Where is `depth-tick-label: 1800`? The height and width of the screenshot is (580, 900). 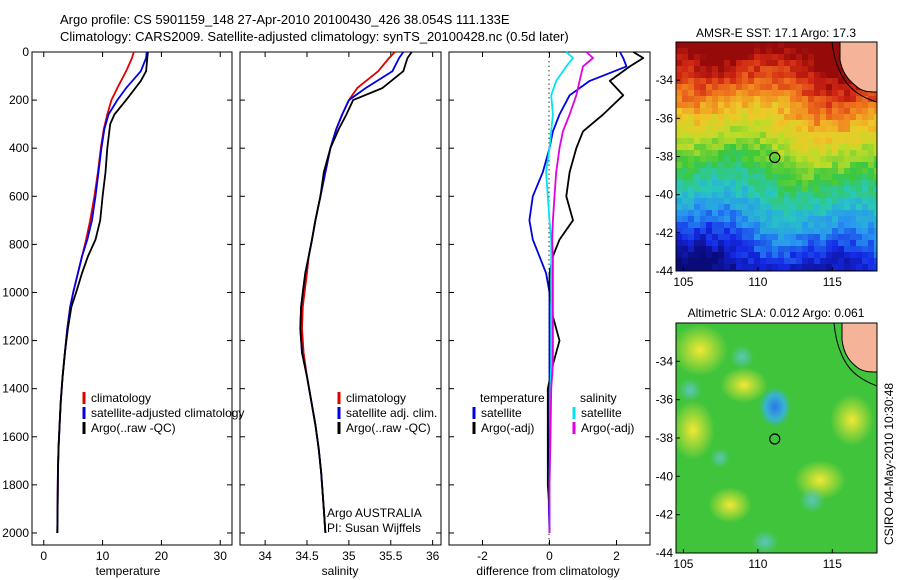 depth-tick-label: 1800 is located at coordinates (15, 485).